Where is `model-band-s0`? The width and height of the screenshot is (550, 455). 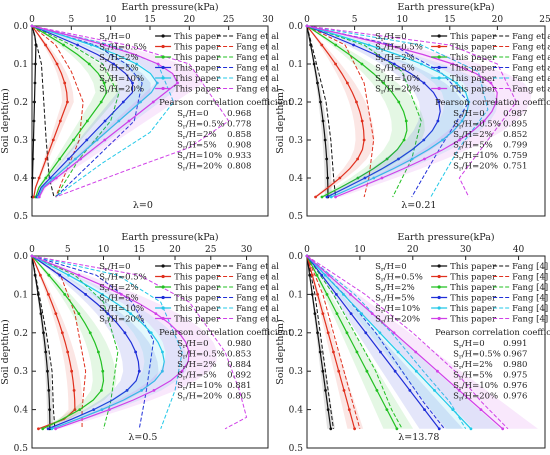
model-band-s0 is located at coordinates (43, 342).